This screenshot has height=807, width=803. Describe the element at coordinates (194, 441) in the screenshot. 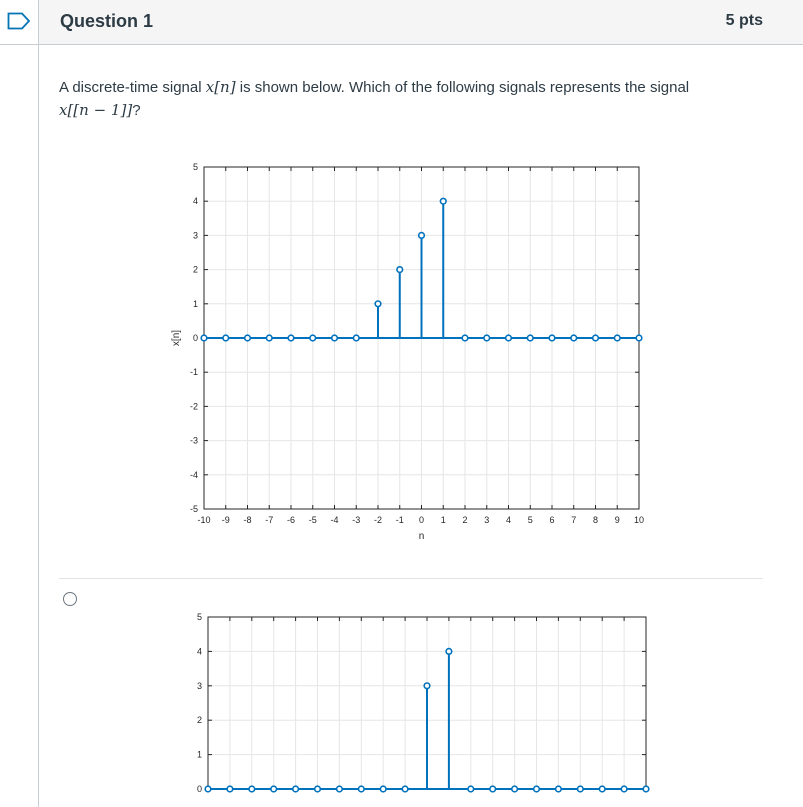

I see `y-tick-label: -3` at that location.